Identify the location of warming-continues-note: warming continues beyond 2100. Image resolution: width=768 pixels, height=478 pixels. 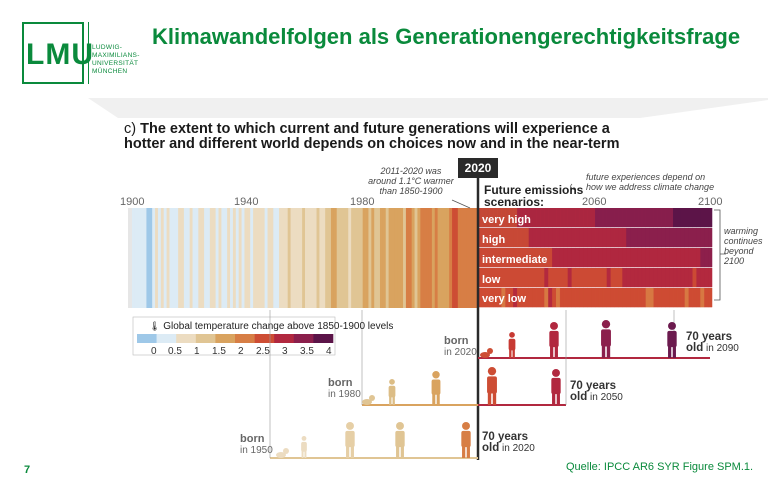
(743, 246).